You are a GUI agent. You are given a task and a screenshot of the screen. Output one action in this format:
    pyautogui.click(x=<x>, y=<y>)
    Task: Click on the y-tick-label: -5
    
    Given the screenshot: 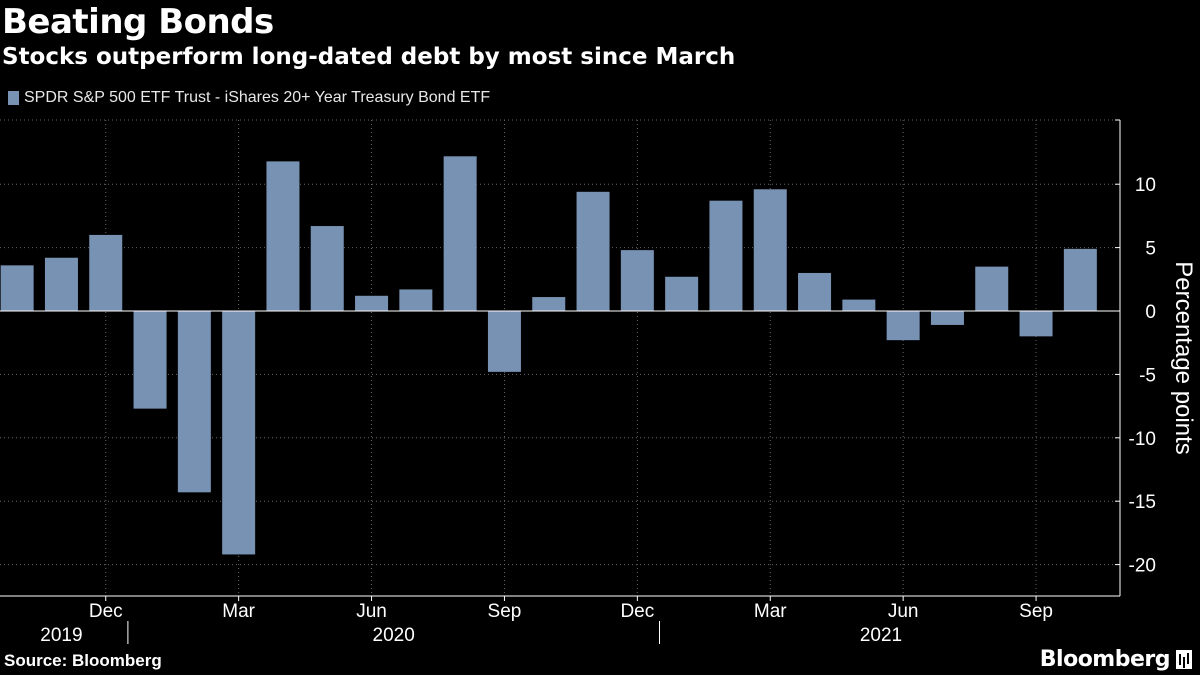 What is the action you would take?
    pyautogui.click(x=1147, y=375)
    